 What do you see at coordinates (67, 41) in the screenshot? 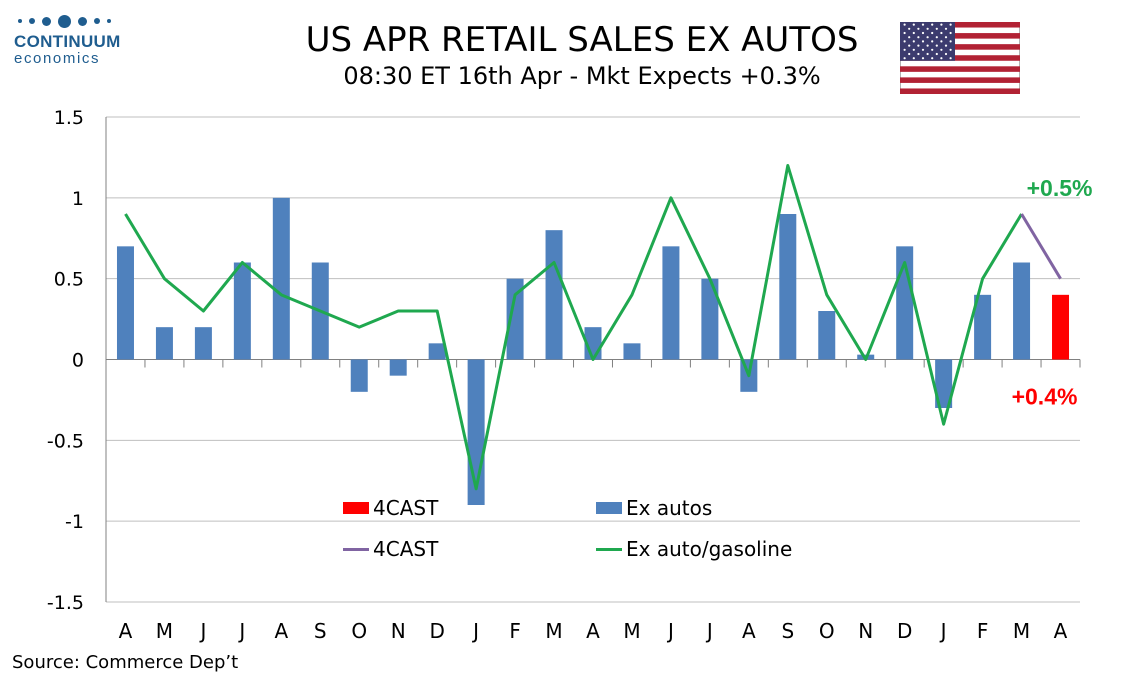
I see `logo-name: CONTINUUM` at bounding box center [67, 41].